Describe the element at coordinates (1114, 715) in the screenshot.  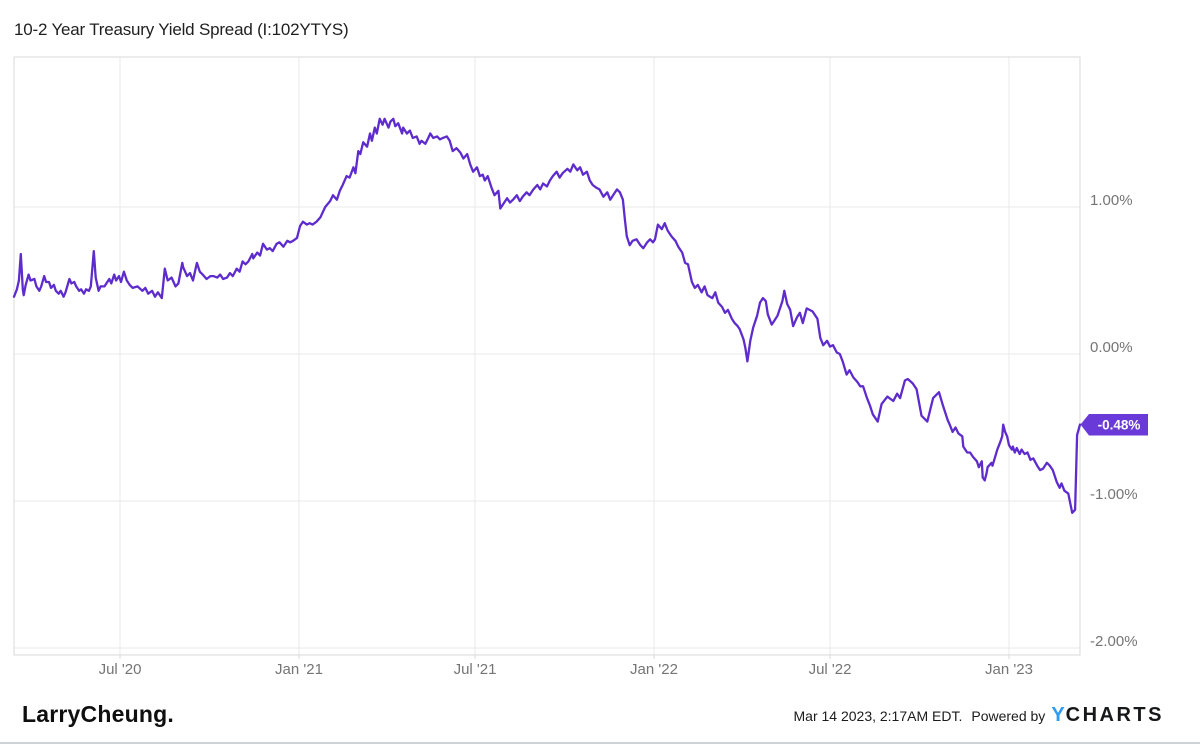
I see `ycharts-wordmark: CHARTS` at that location.